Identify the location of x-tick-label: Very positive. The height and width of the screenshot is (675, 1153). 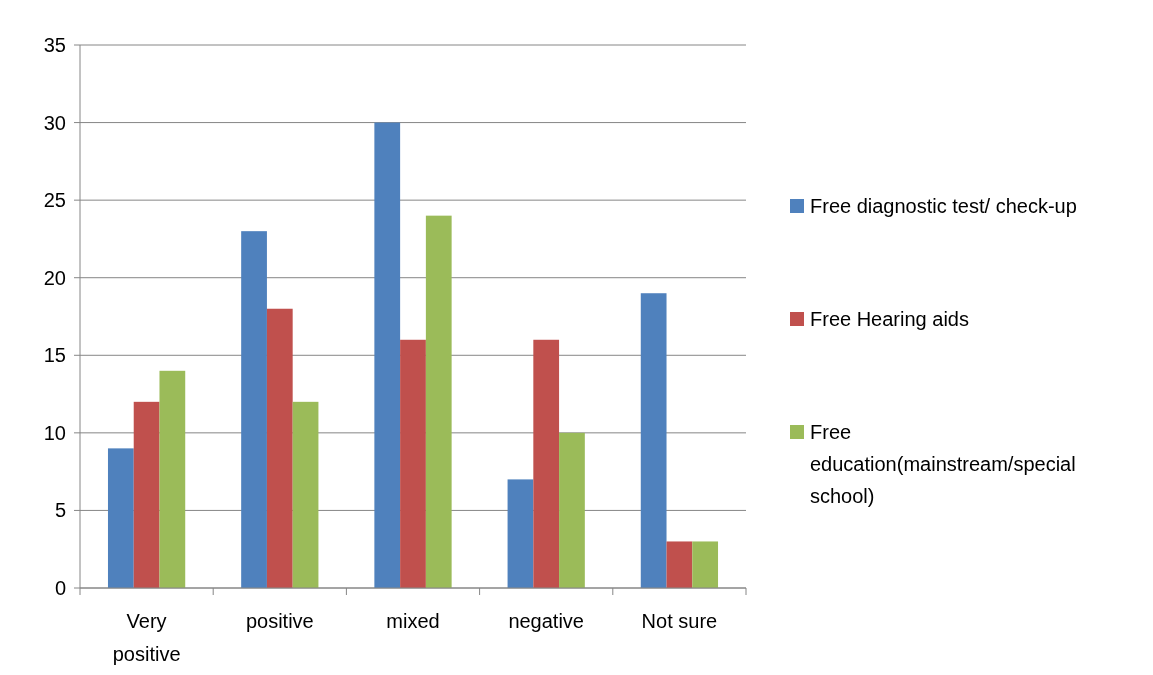
(146, 637).